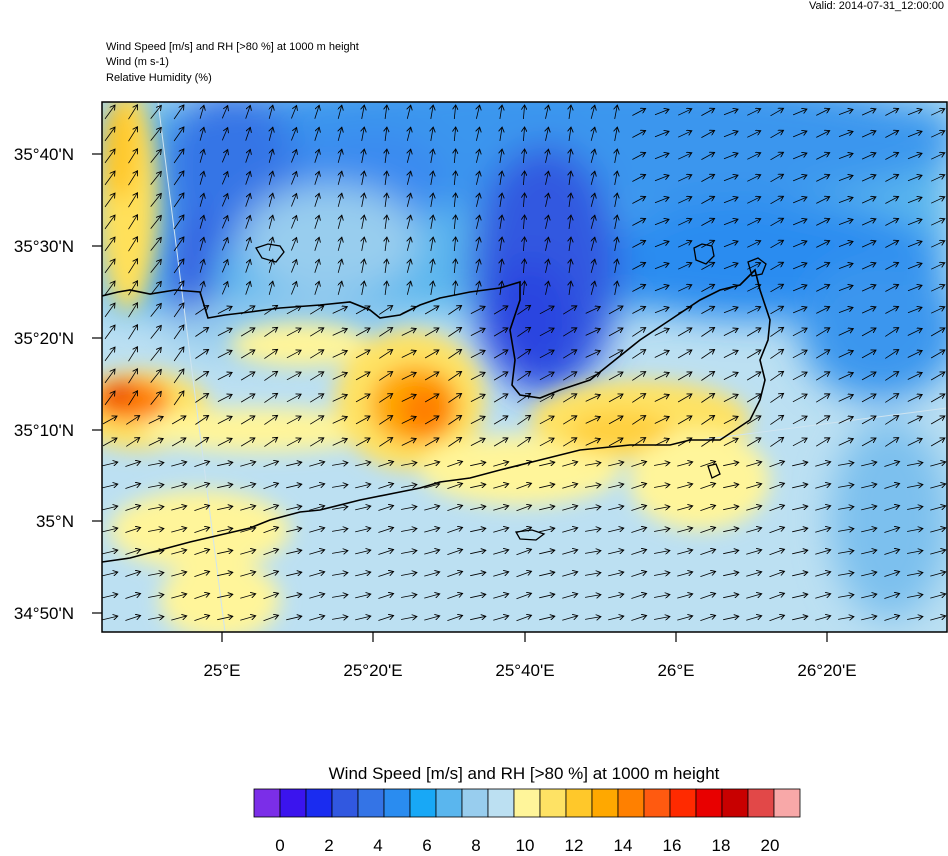 The width and height of the screenshot is (948, 856). What do you see at coordinates (378, 845) in the screenshot?
I see `colorbar-label: 4` at bounding box center [378, 845].